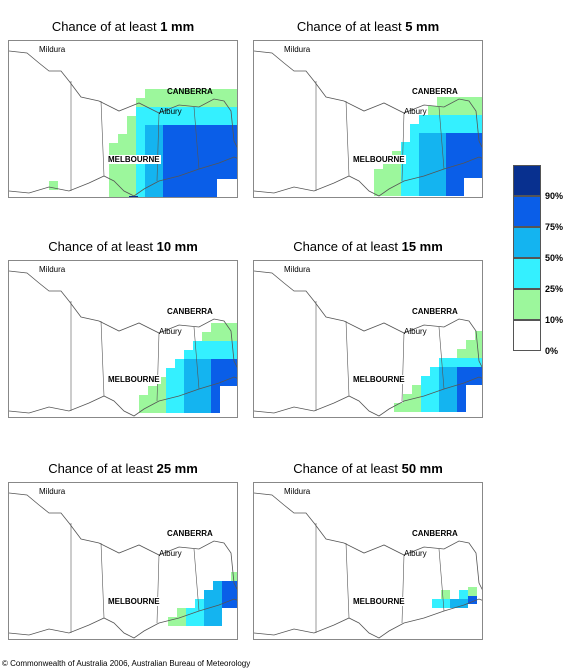 Image resolution: width=570 pixels, height=671 pixels. Describe the element at coordinates (368, 565) in the screenshot. I see `map-canvas` at that location.